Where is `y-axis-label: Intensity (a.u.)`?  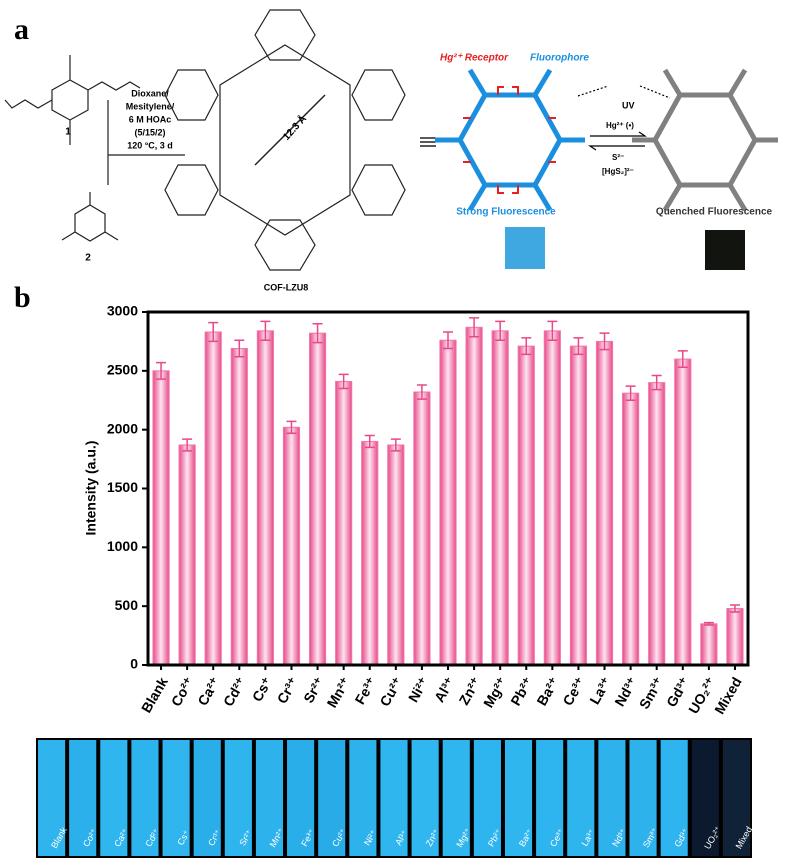
y-axis-label: Intensity (a.u.) is located at coordinates (91, 488).